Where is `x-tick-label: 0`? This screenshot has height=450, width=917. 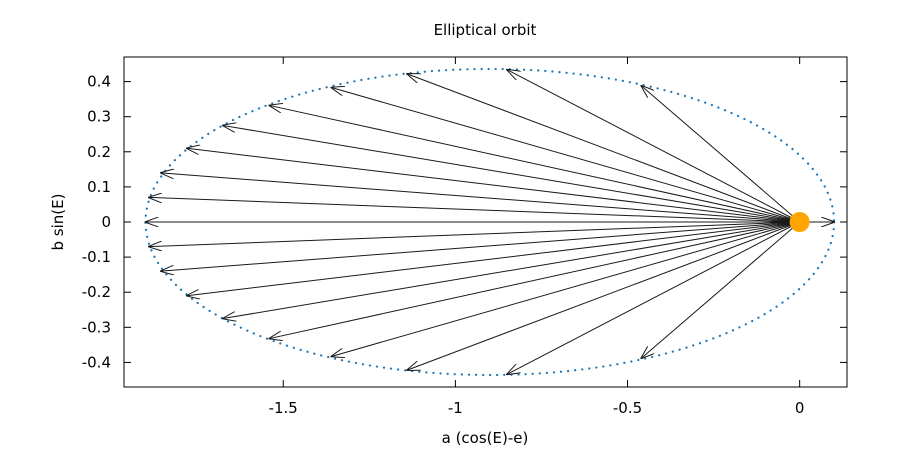
x-tick-label: 0 is located at coordinates (800, 408).